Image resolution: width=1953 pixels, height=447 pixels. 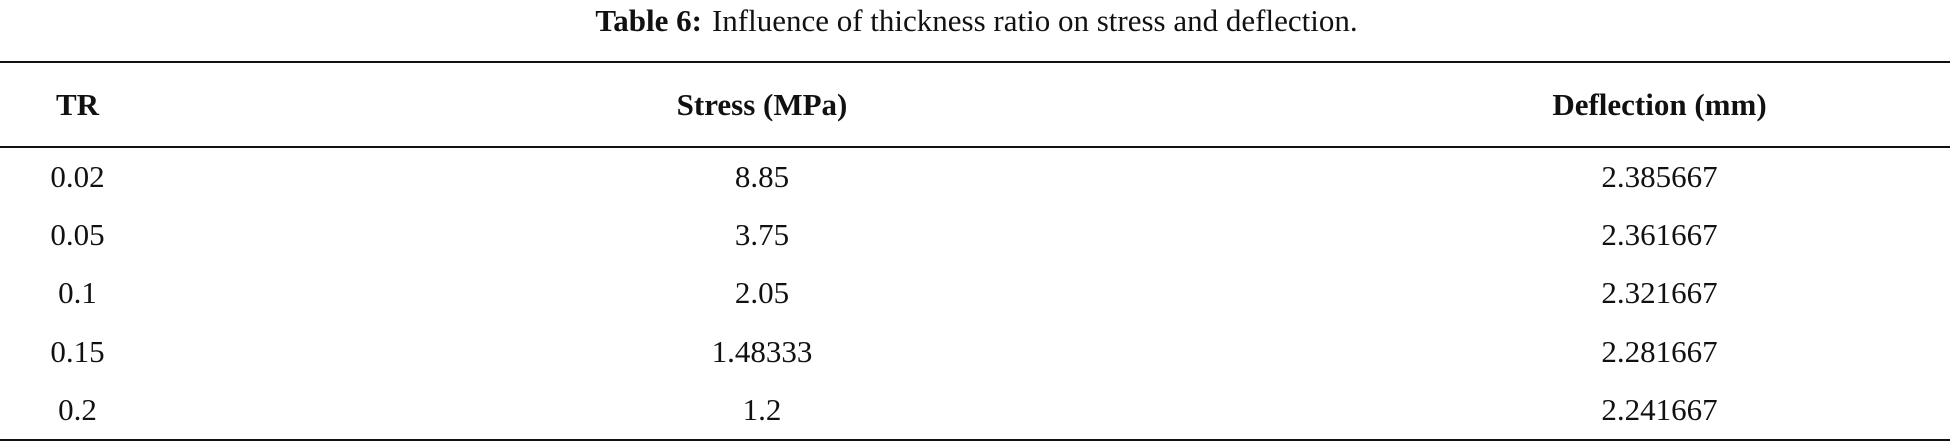 I want to click on table-cell: 8.85, so click(x=762, y=176).